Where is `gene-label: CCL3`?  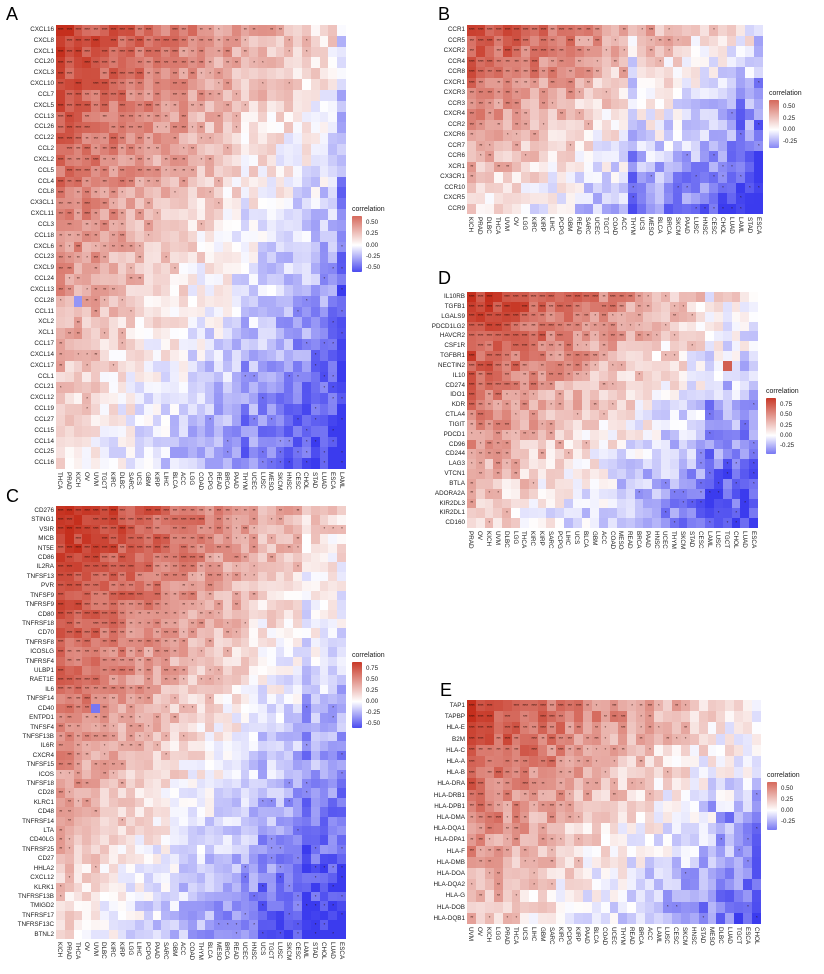 gene-label: CCL3 is located at coordinates (45, 224).